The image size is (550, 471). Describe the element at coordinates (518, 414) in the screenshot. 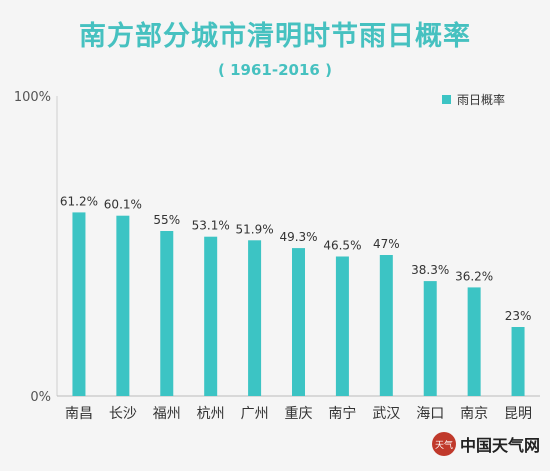

I see `x-tick-label: 昆明` at that location.